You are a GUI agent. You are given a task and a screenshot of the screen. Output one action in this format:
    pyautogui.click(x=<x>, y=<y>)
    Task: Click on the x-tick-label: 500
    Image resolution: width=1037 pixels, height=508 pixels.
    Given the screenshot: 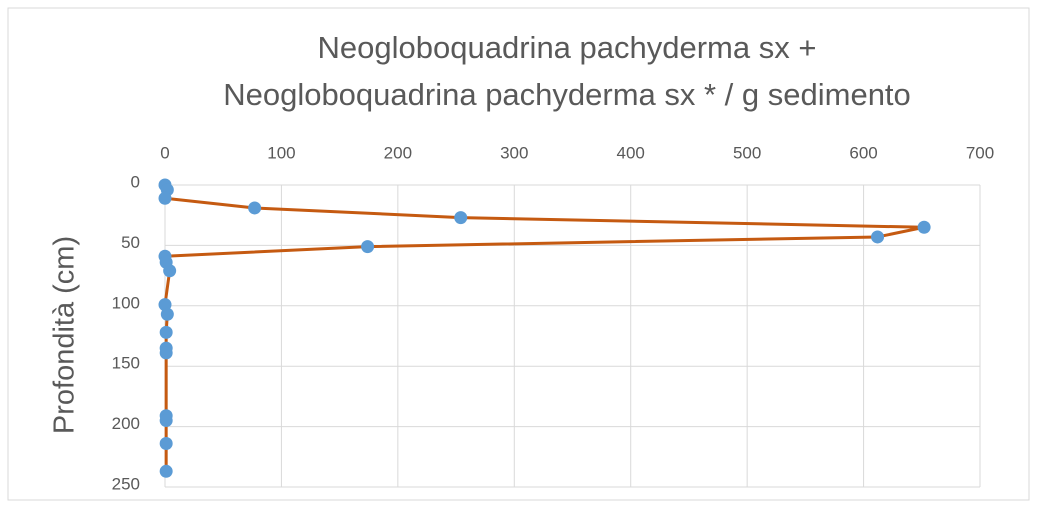 What is the action you would take?
    pyautogui.click(x=747, y=152)
    